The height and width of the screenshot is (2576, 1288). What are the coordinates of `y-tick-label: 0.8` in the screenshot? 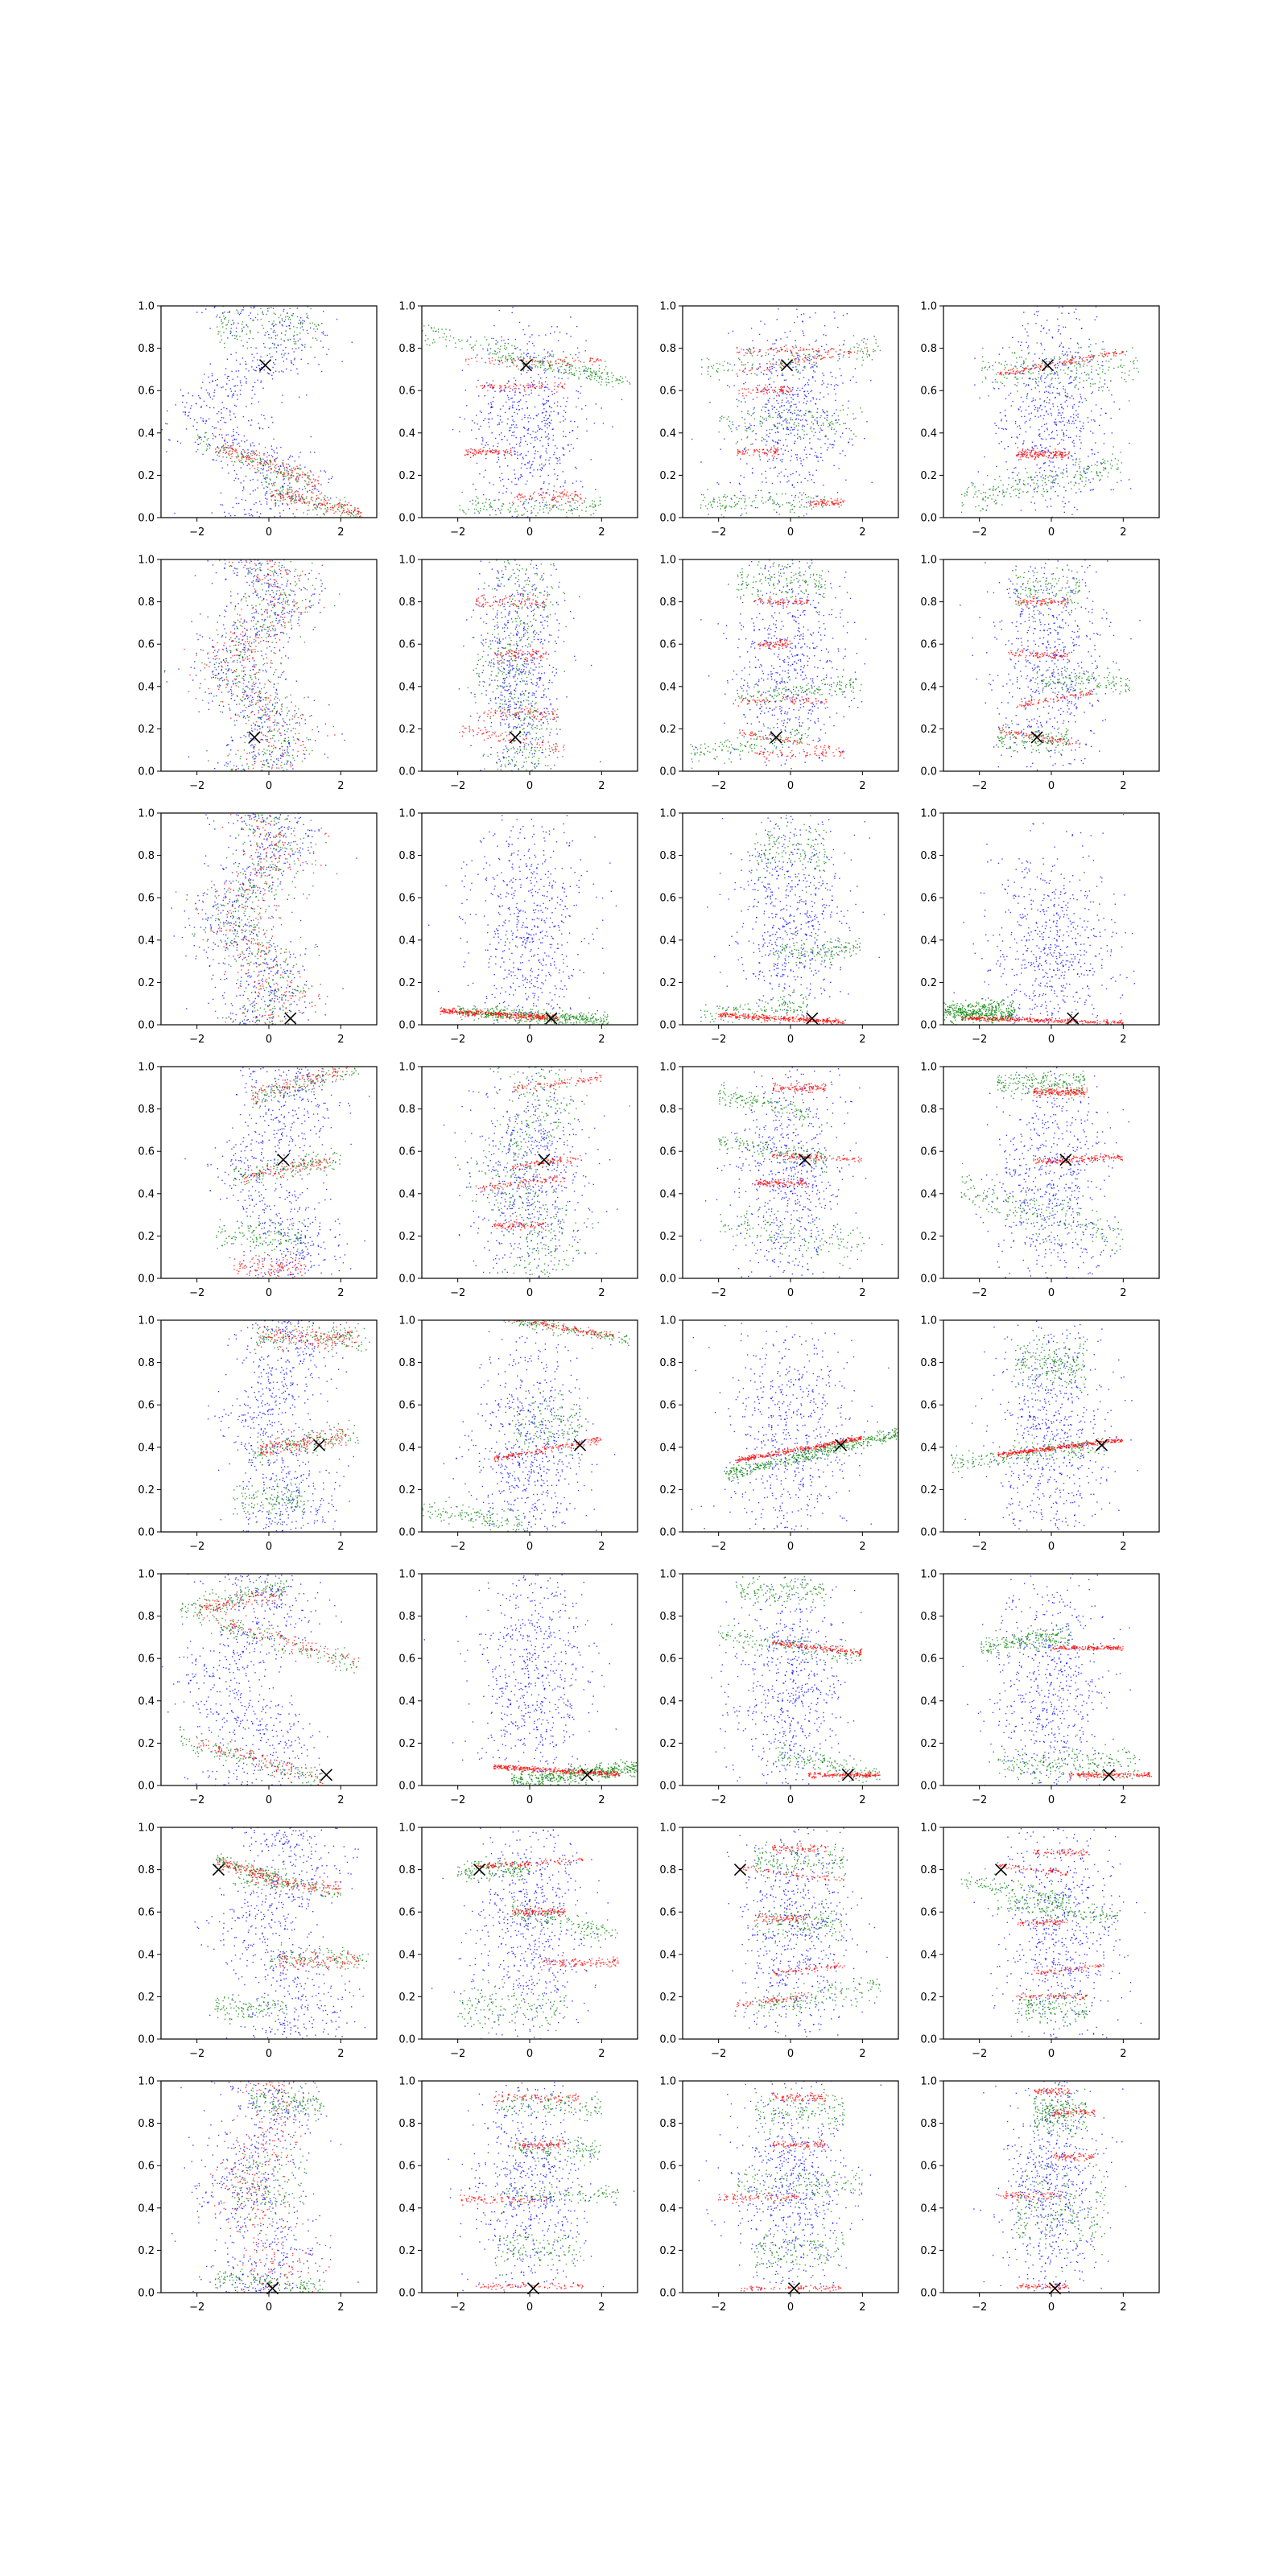 It's located at (667, 349).